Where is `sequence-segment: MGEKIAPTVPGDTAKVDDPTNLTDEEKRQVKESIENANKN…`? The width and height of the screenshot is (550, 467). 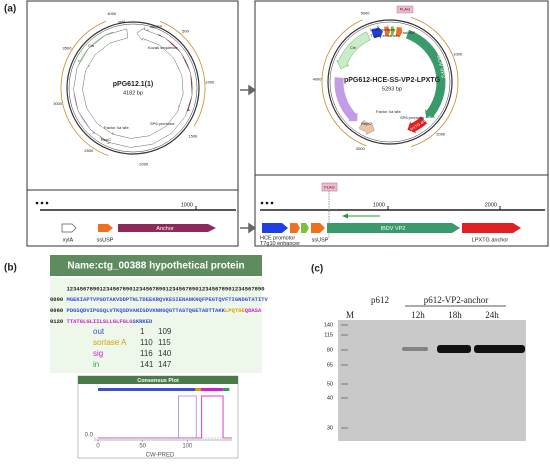 sequence-segment: MGEKIAPTVPGDTAKVDDPTNLTDEEKRQVKESIENANKN… is located at coordinates (168, 299).